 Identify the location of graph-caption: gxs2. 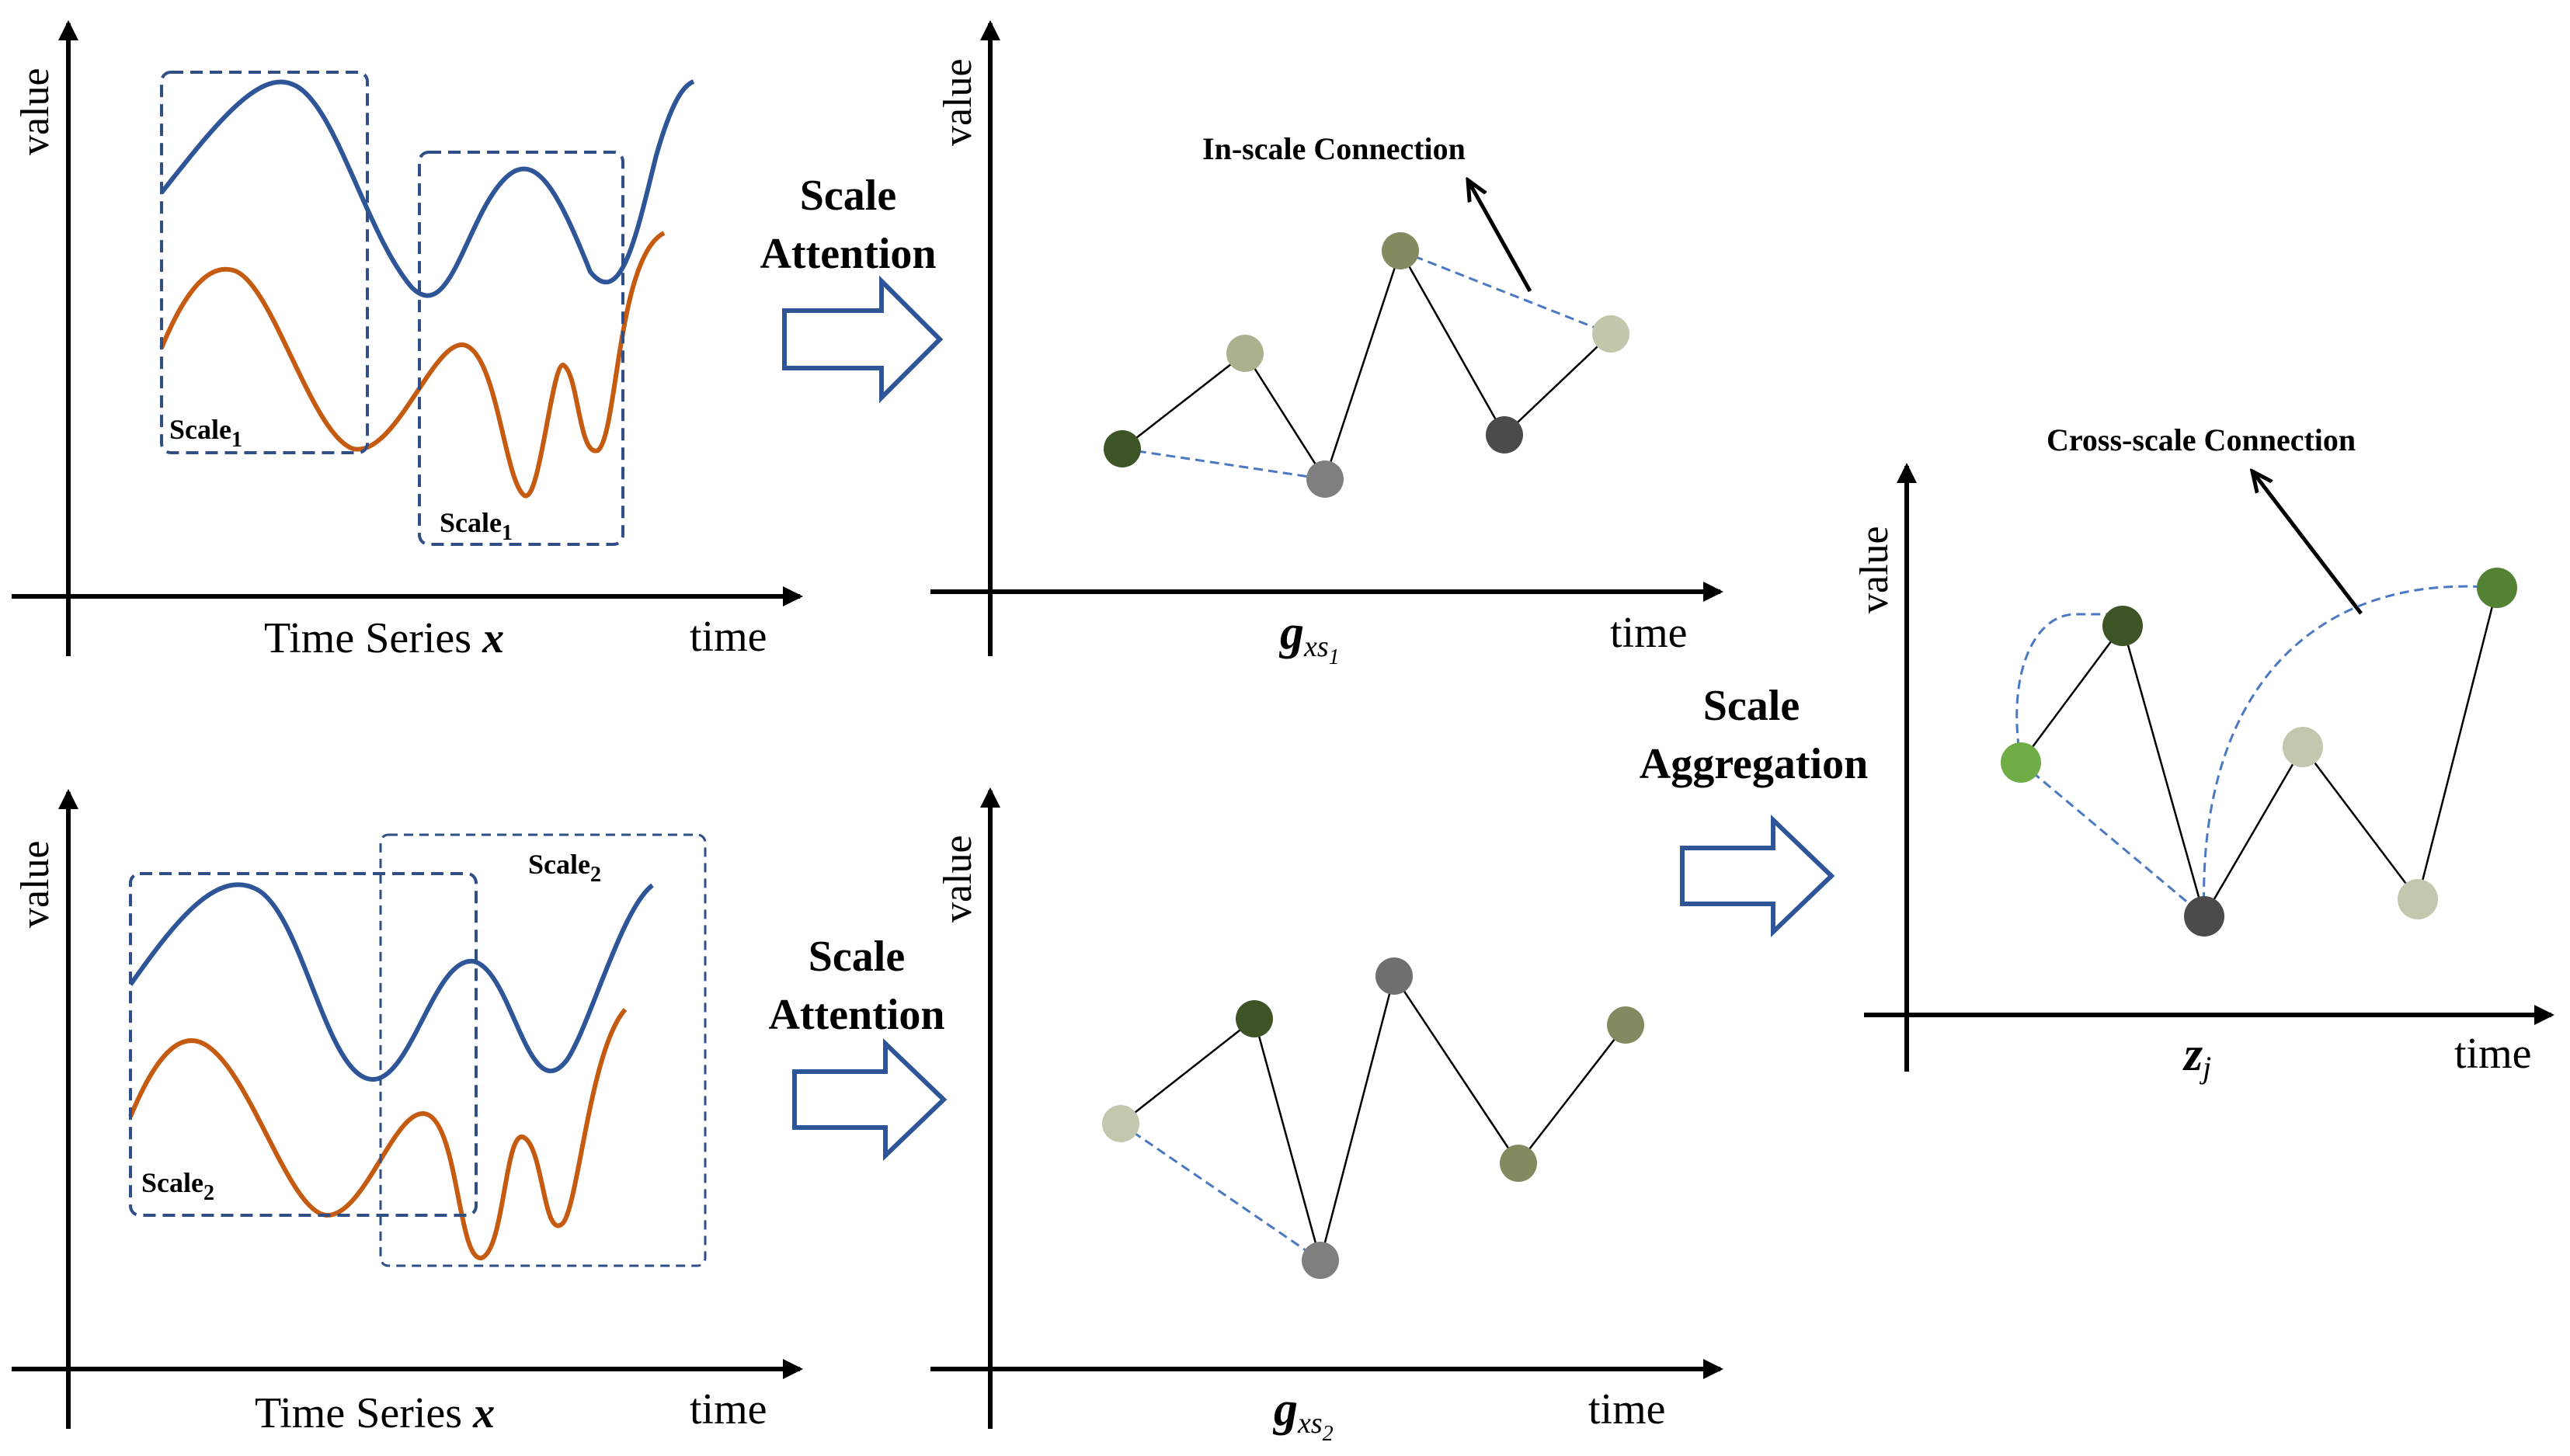
(1303, 1414).